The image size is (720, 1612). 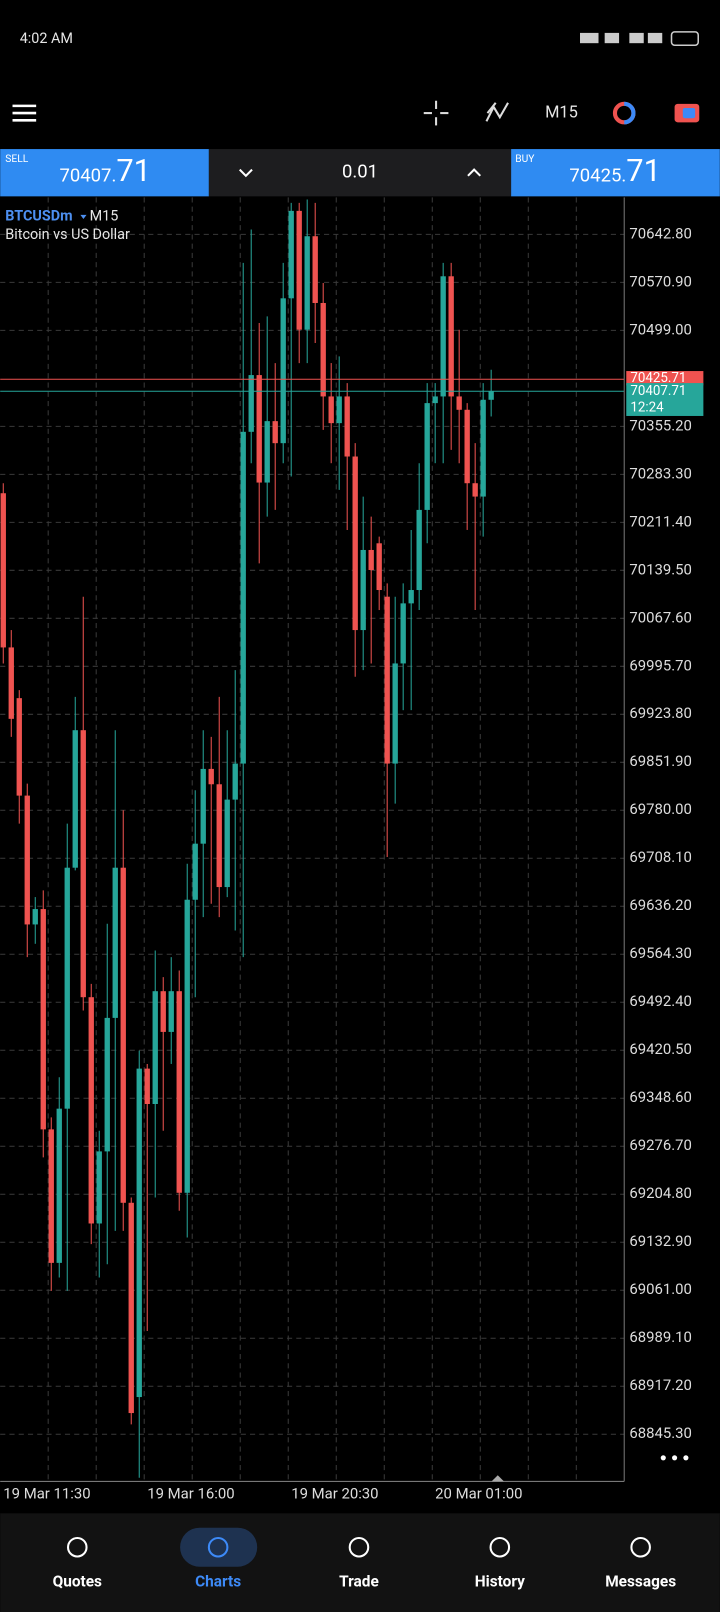 What do you see at coordinates (640, 39) in the screenshot?
I see `status-icons` at bounding box center [640, 39].